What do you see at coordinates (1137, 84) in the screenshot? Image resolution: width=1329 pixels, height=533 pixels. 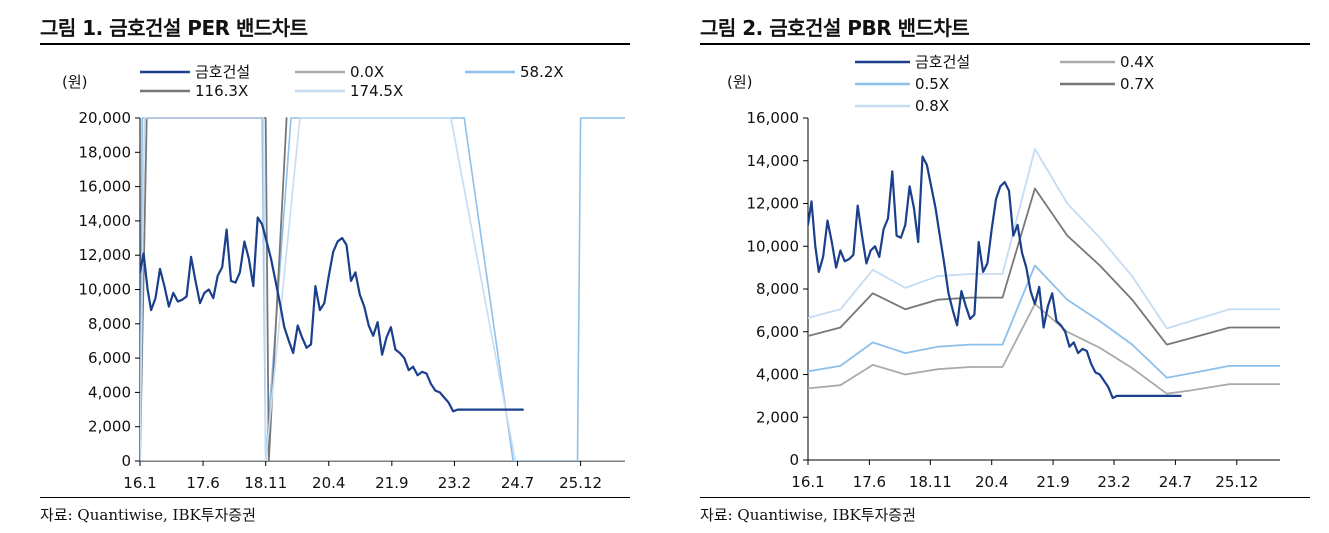 I see `legend-label: 0.7X` at bounding box center [1137, 84].